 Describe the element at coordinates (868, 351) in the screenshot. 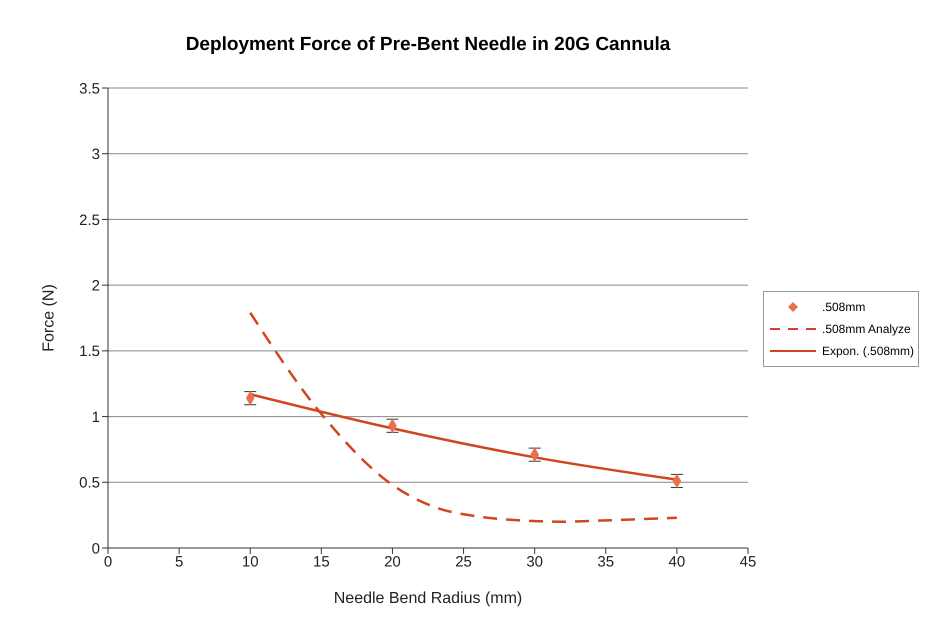

I see `legend-label: Expon. (.508mm)` at that location.